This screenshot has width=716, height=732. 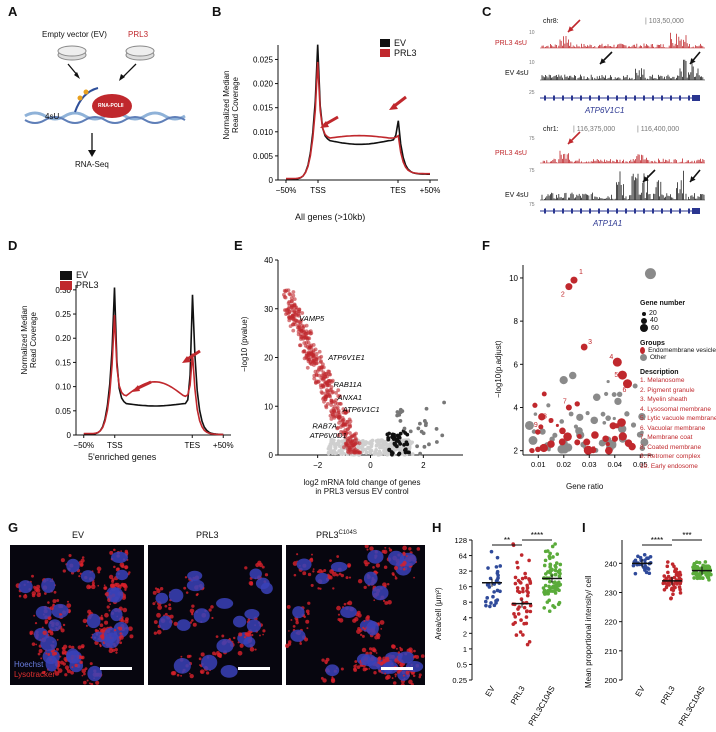 What do you see at coordinates (138, 34) in the screenshot?
I see `prl3-label: PRL3` at bounding box center [138, 34].